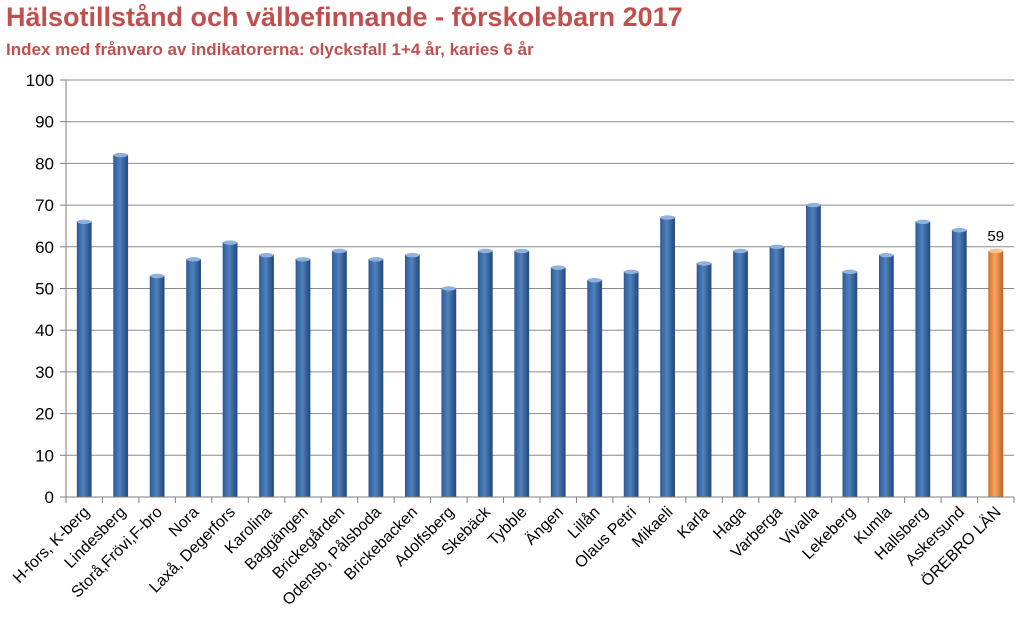 The image size is (1024, 634). I want to click on bar-odensb-pålsboda, so click(376, 378).